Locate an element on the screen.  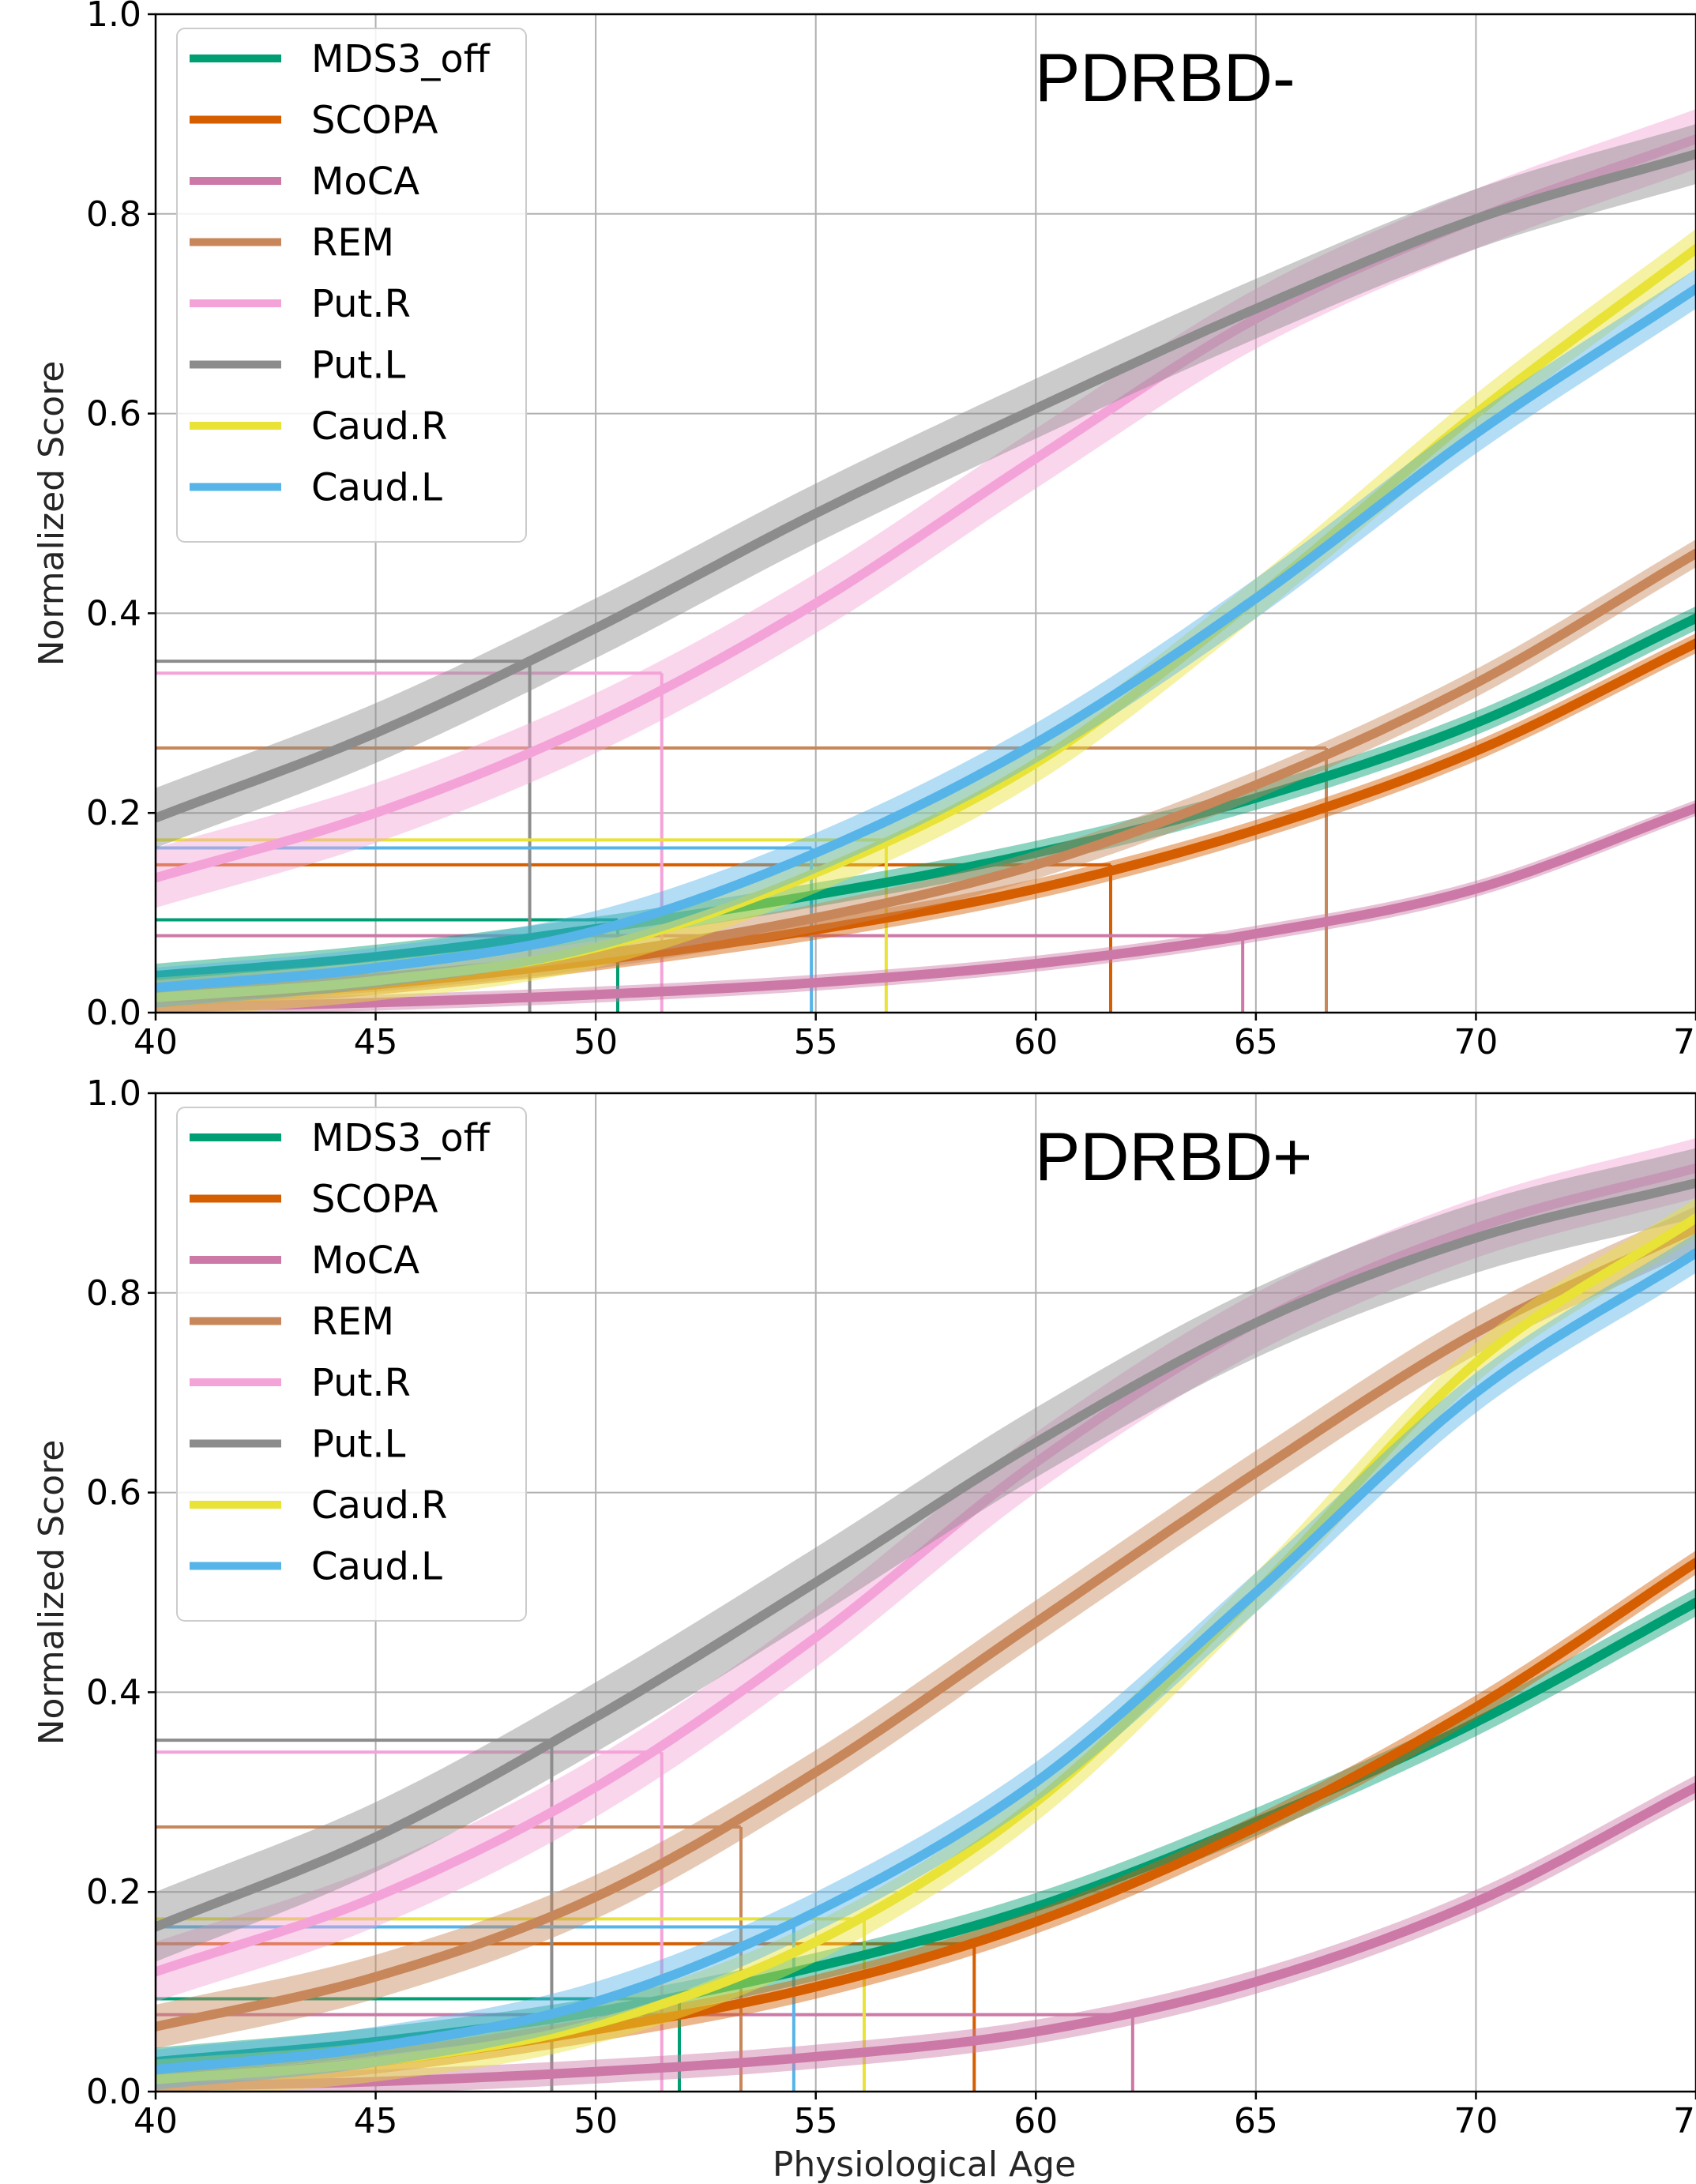
panel-title: PDRBD+ is located at coordinates (1174, 1157).